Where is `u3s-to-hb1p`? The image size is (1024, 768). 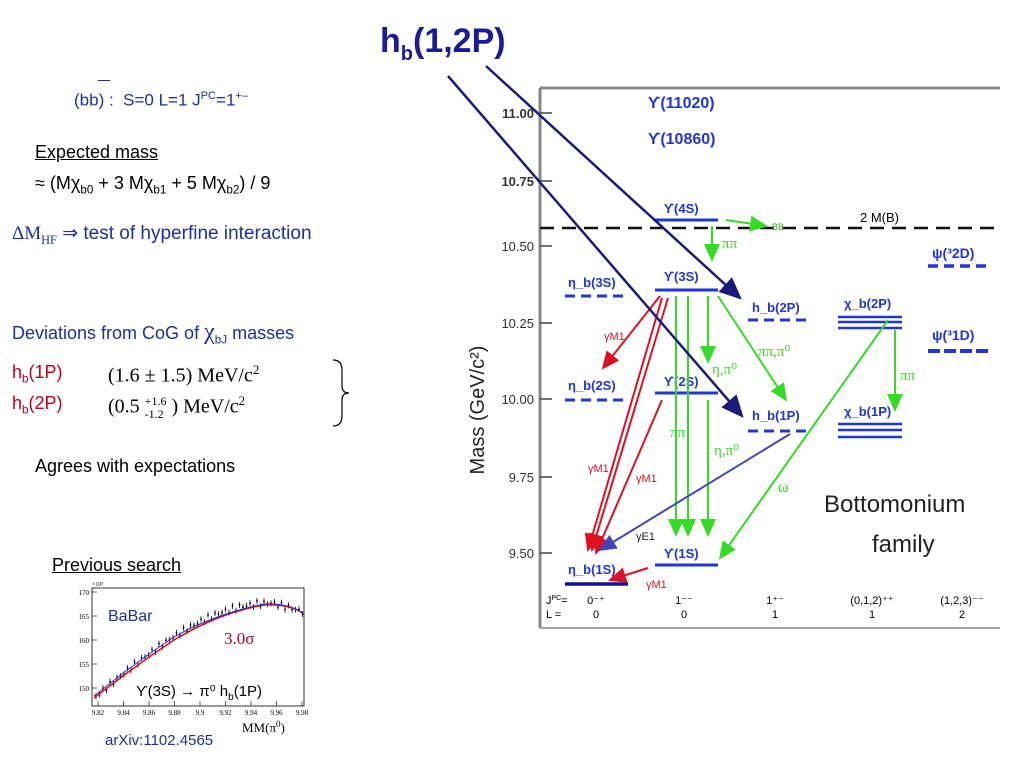
u3s-to-hb1p is located at coordinates (752, 348).